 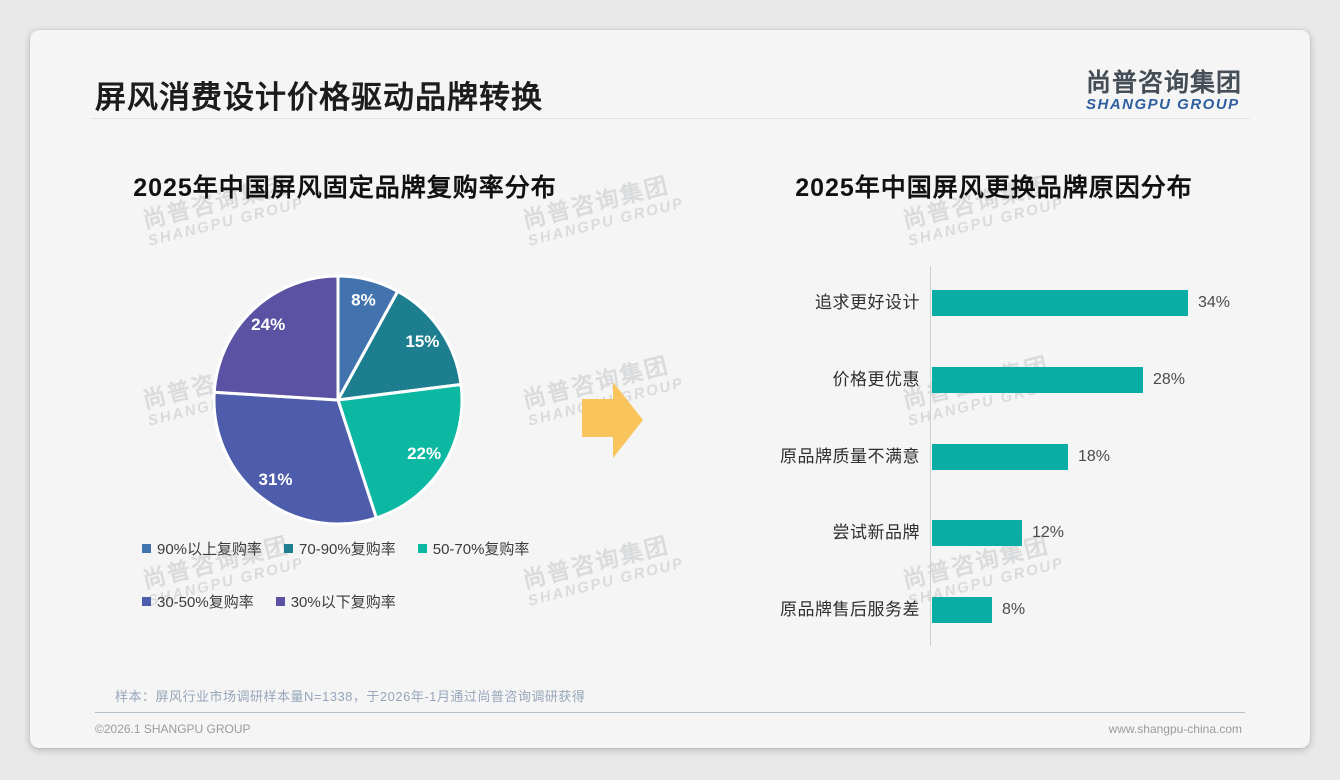 I want to click on legend-item: 50-70%复购率, so click(x=473, y=548).